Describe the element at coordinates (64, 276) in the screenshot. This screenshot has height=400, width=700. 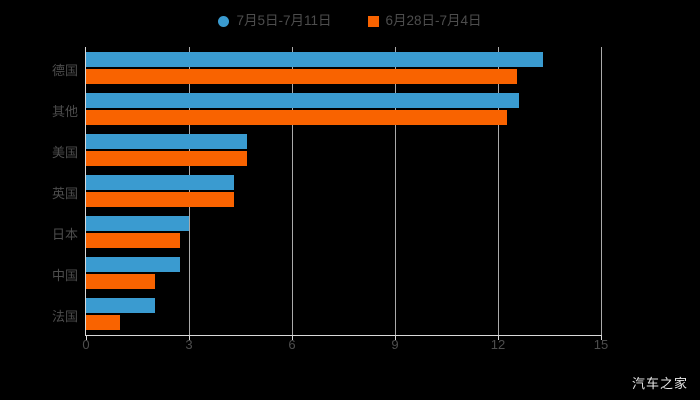
I see `y-axis-category-label: 中国` at that location.